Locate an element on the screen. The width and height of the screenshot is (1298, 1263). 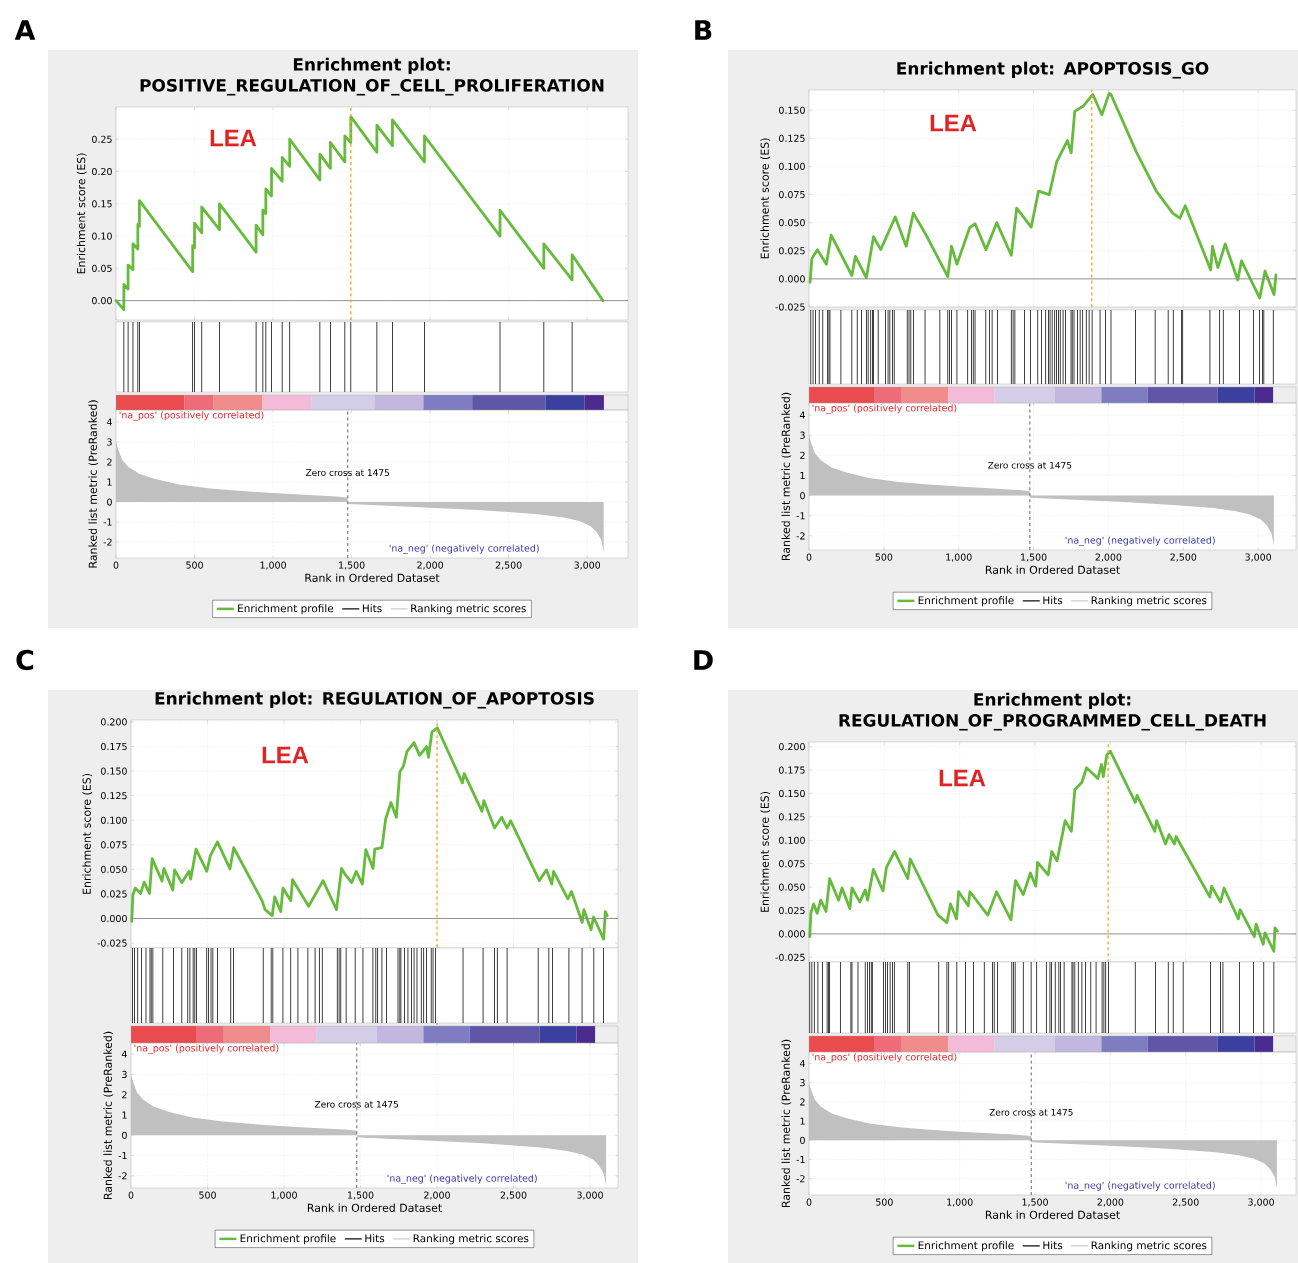
y-tick-label: 0.10 is located at coordinates (102, 236).